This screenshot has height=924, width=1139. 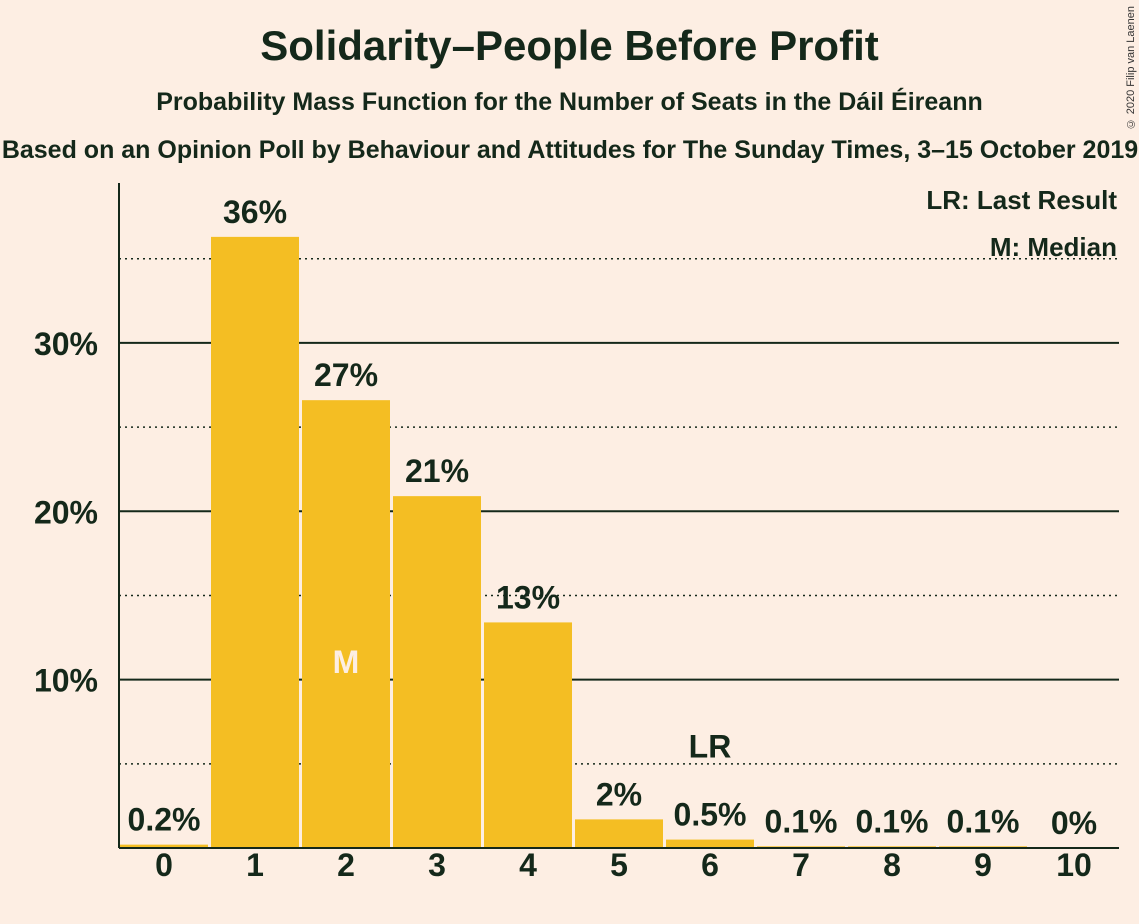 What do you see at coordinates (710, 865) in the screenshot?
I see `x-tick-label: 6` at bounding box center [710, 865].